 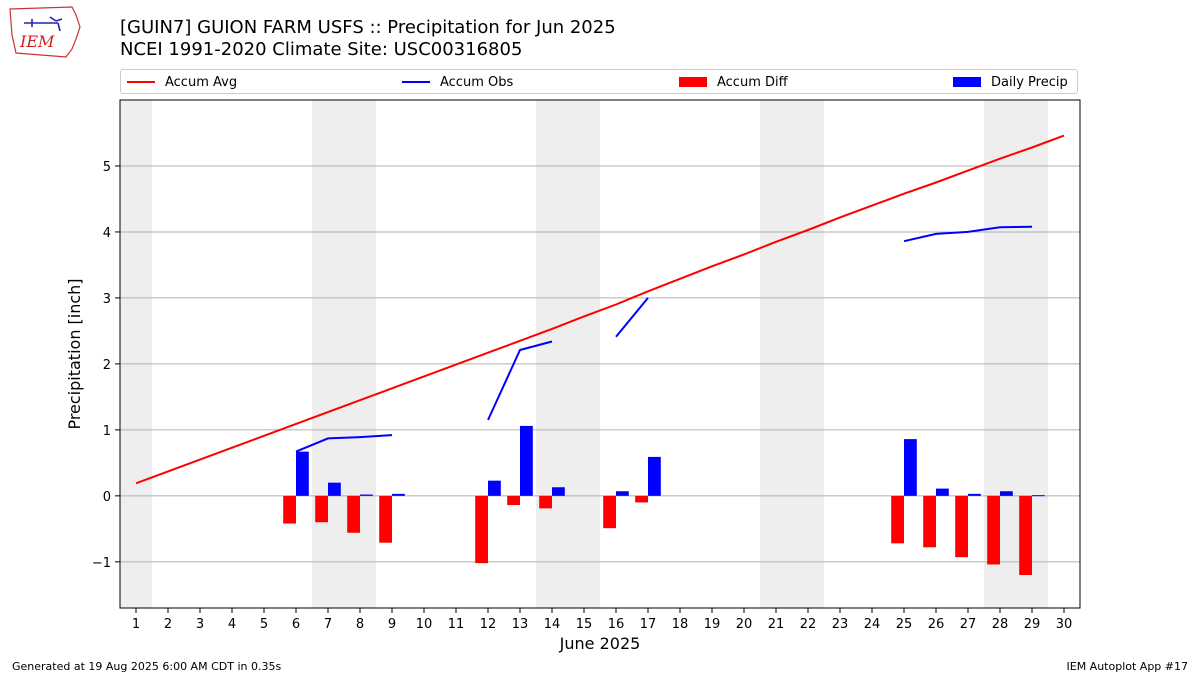 I want to click on x-tick-label: 10, so click(x=424, y=624).